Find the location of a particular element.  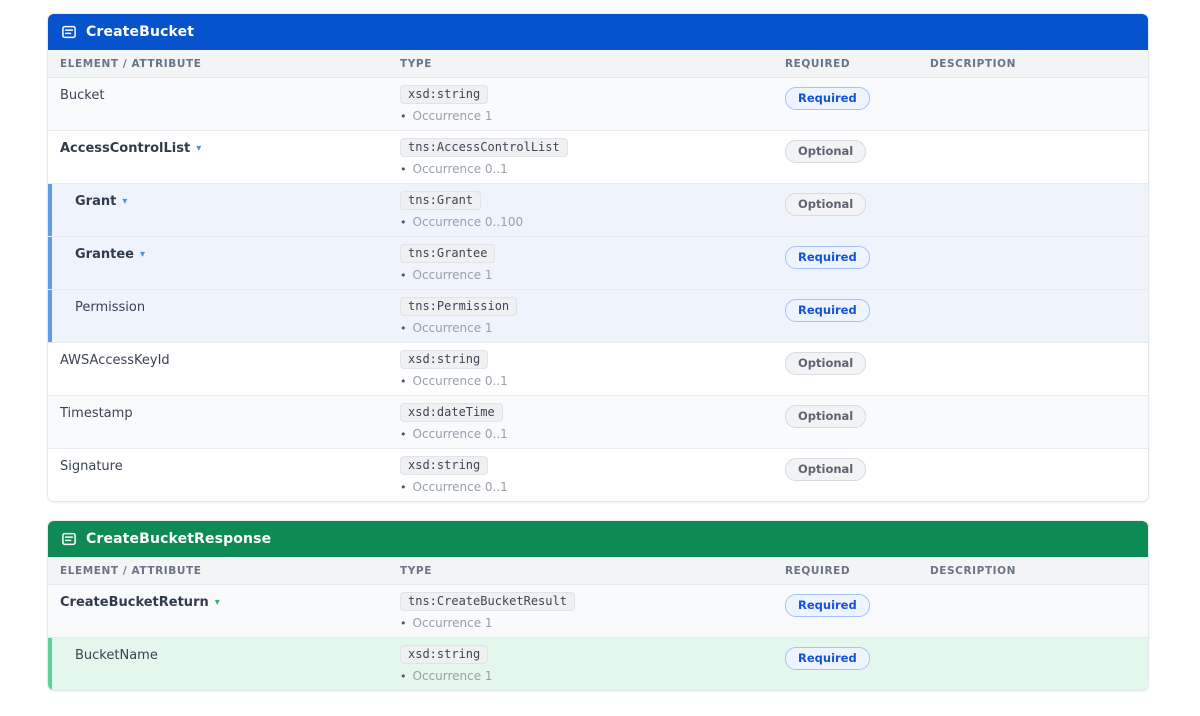

element-cell: Grant ▾ is located at coordinates (218, 210).